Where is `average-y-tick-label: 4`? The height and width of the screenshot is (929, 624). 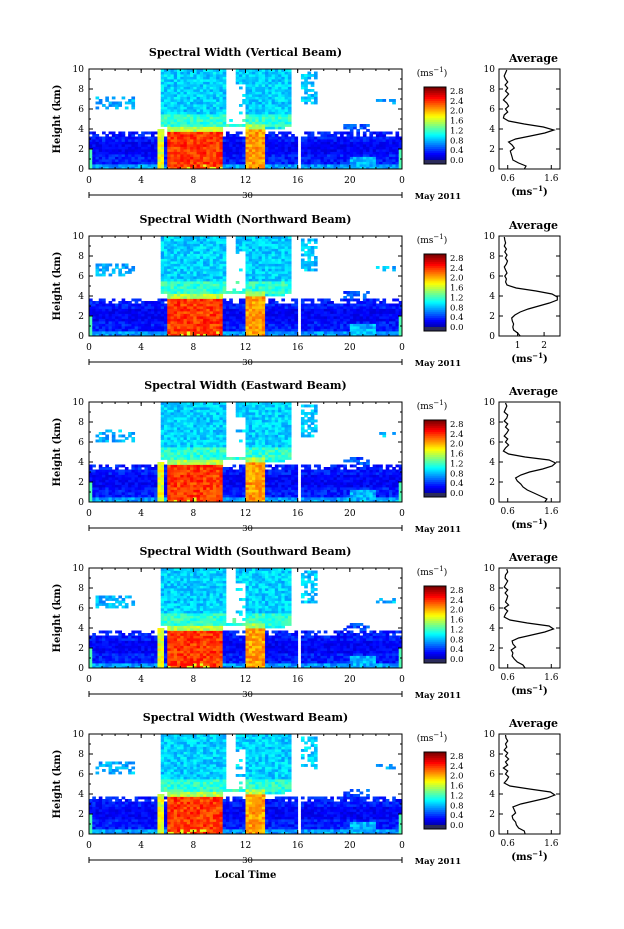 average-y-tick-label: 4 is located at coordinates (492, 130).